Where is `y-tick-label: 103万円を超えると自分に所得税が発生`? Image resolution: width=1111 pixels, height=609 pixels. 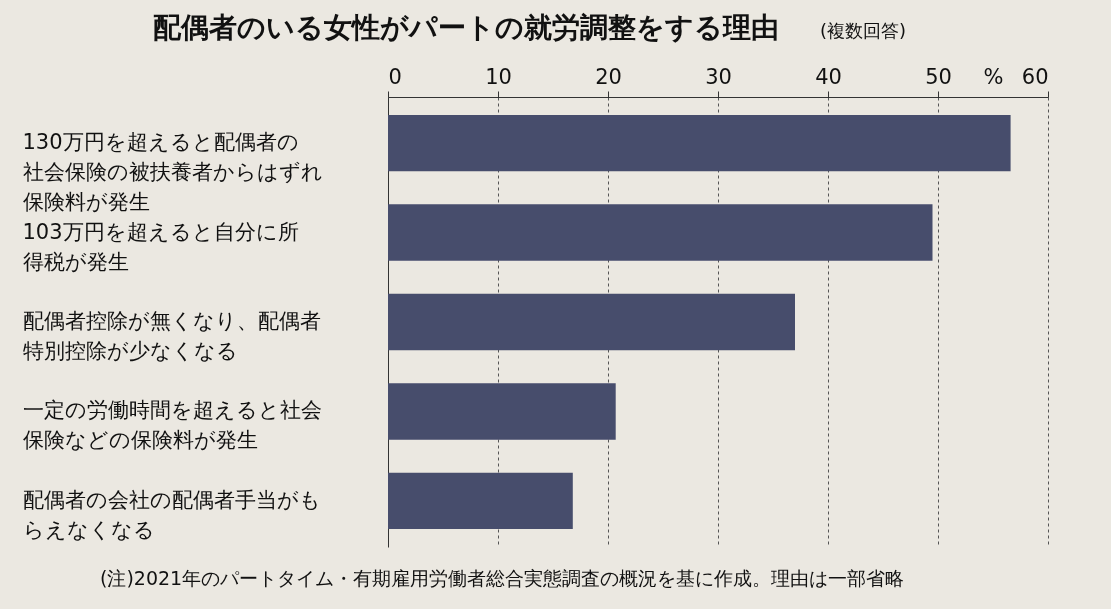
y-tick-label: 103万円を超えると自分に所得税が発生 is located at coordinates (160, 246).